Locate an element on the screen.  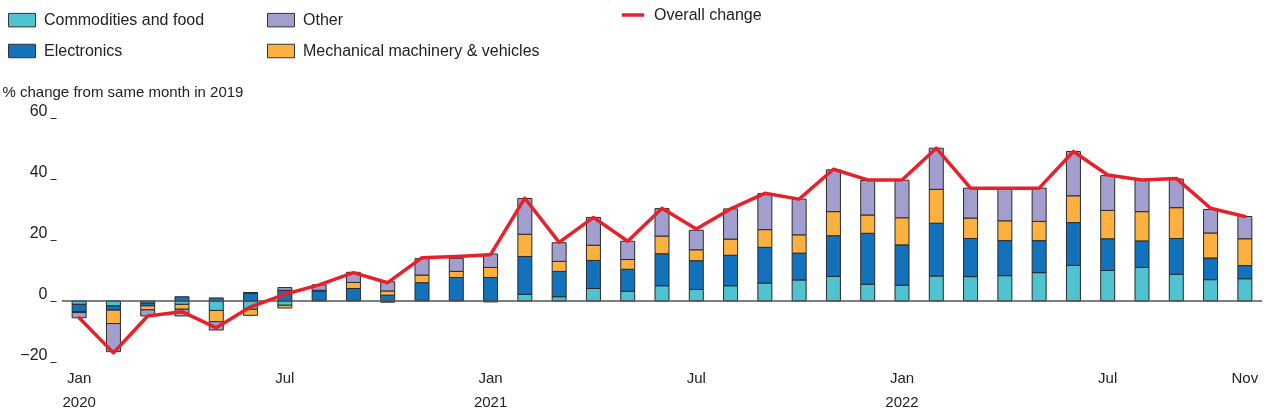
legend-label: Electronics is located at coordinates (83, 50).